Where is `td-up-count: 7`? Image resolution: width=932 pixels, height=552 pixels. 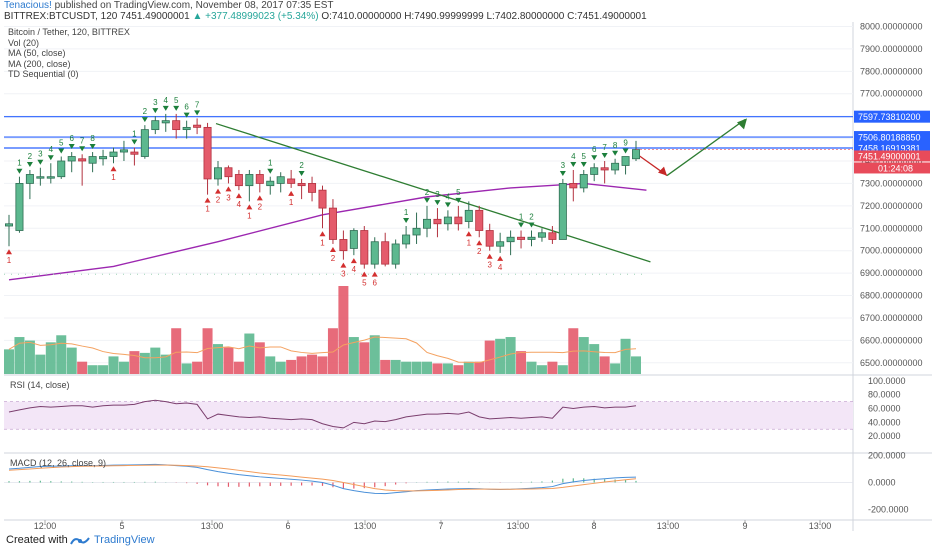
td-up-count: 7 is located at coordinates (604, 147).